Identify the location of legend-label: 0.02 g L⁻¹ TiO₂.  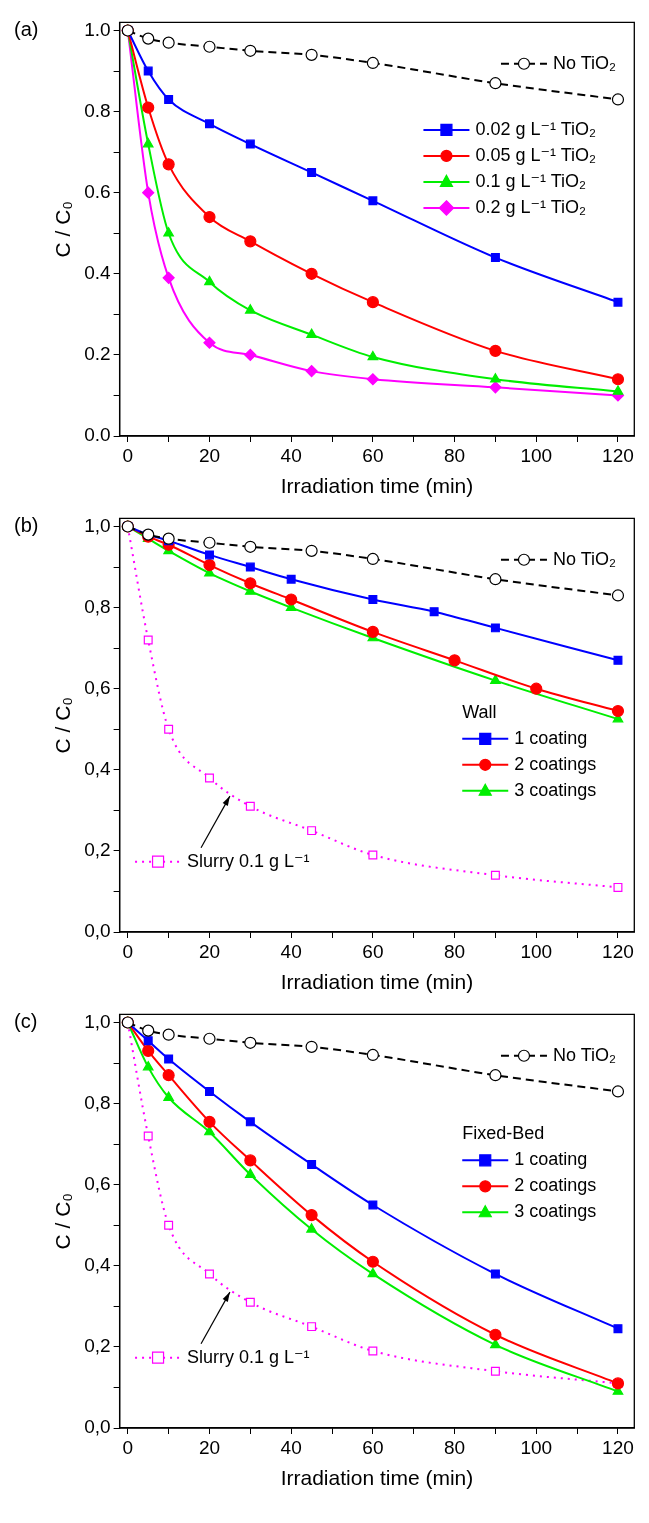
(535, 128).